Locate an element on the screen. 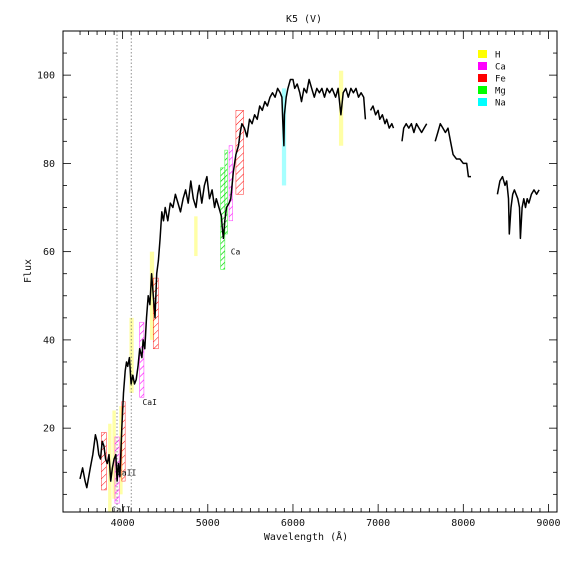 This screenshot has height=574, width=574. legend-swatch-ca is located at coordinates (482, 66).